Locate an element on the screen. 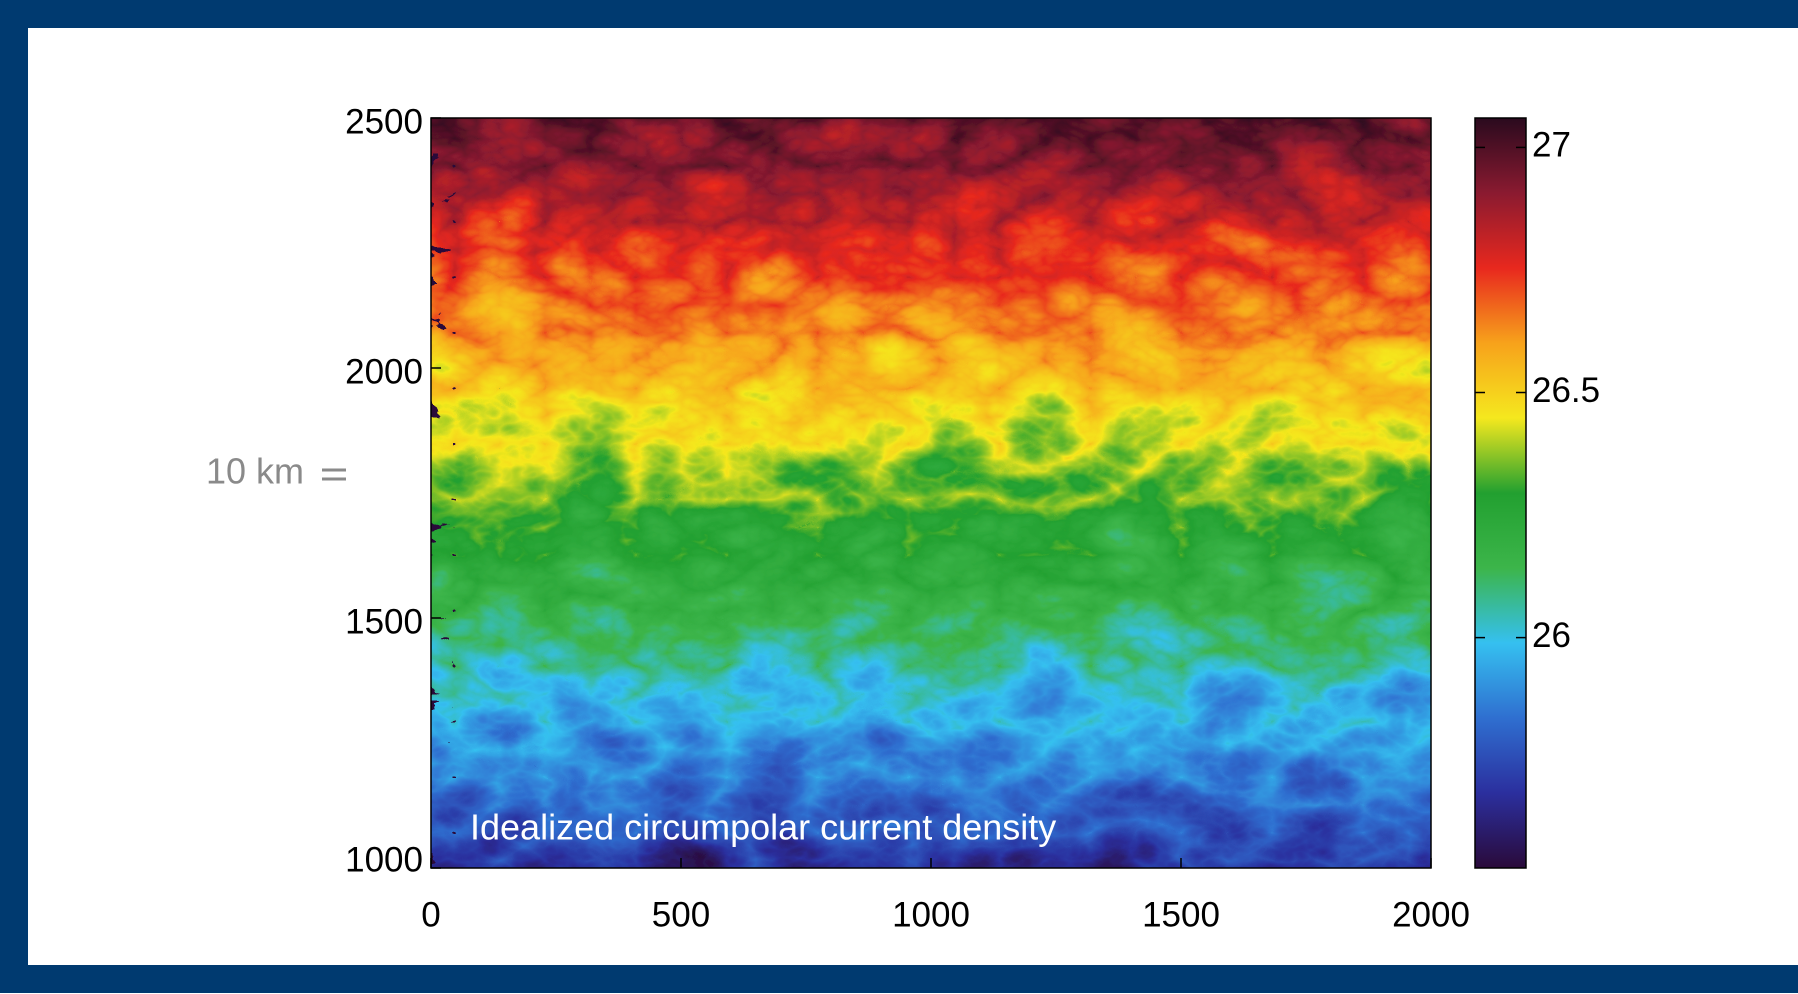  y-tick-label: 2000 is located at coordinates (384, 371).